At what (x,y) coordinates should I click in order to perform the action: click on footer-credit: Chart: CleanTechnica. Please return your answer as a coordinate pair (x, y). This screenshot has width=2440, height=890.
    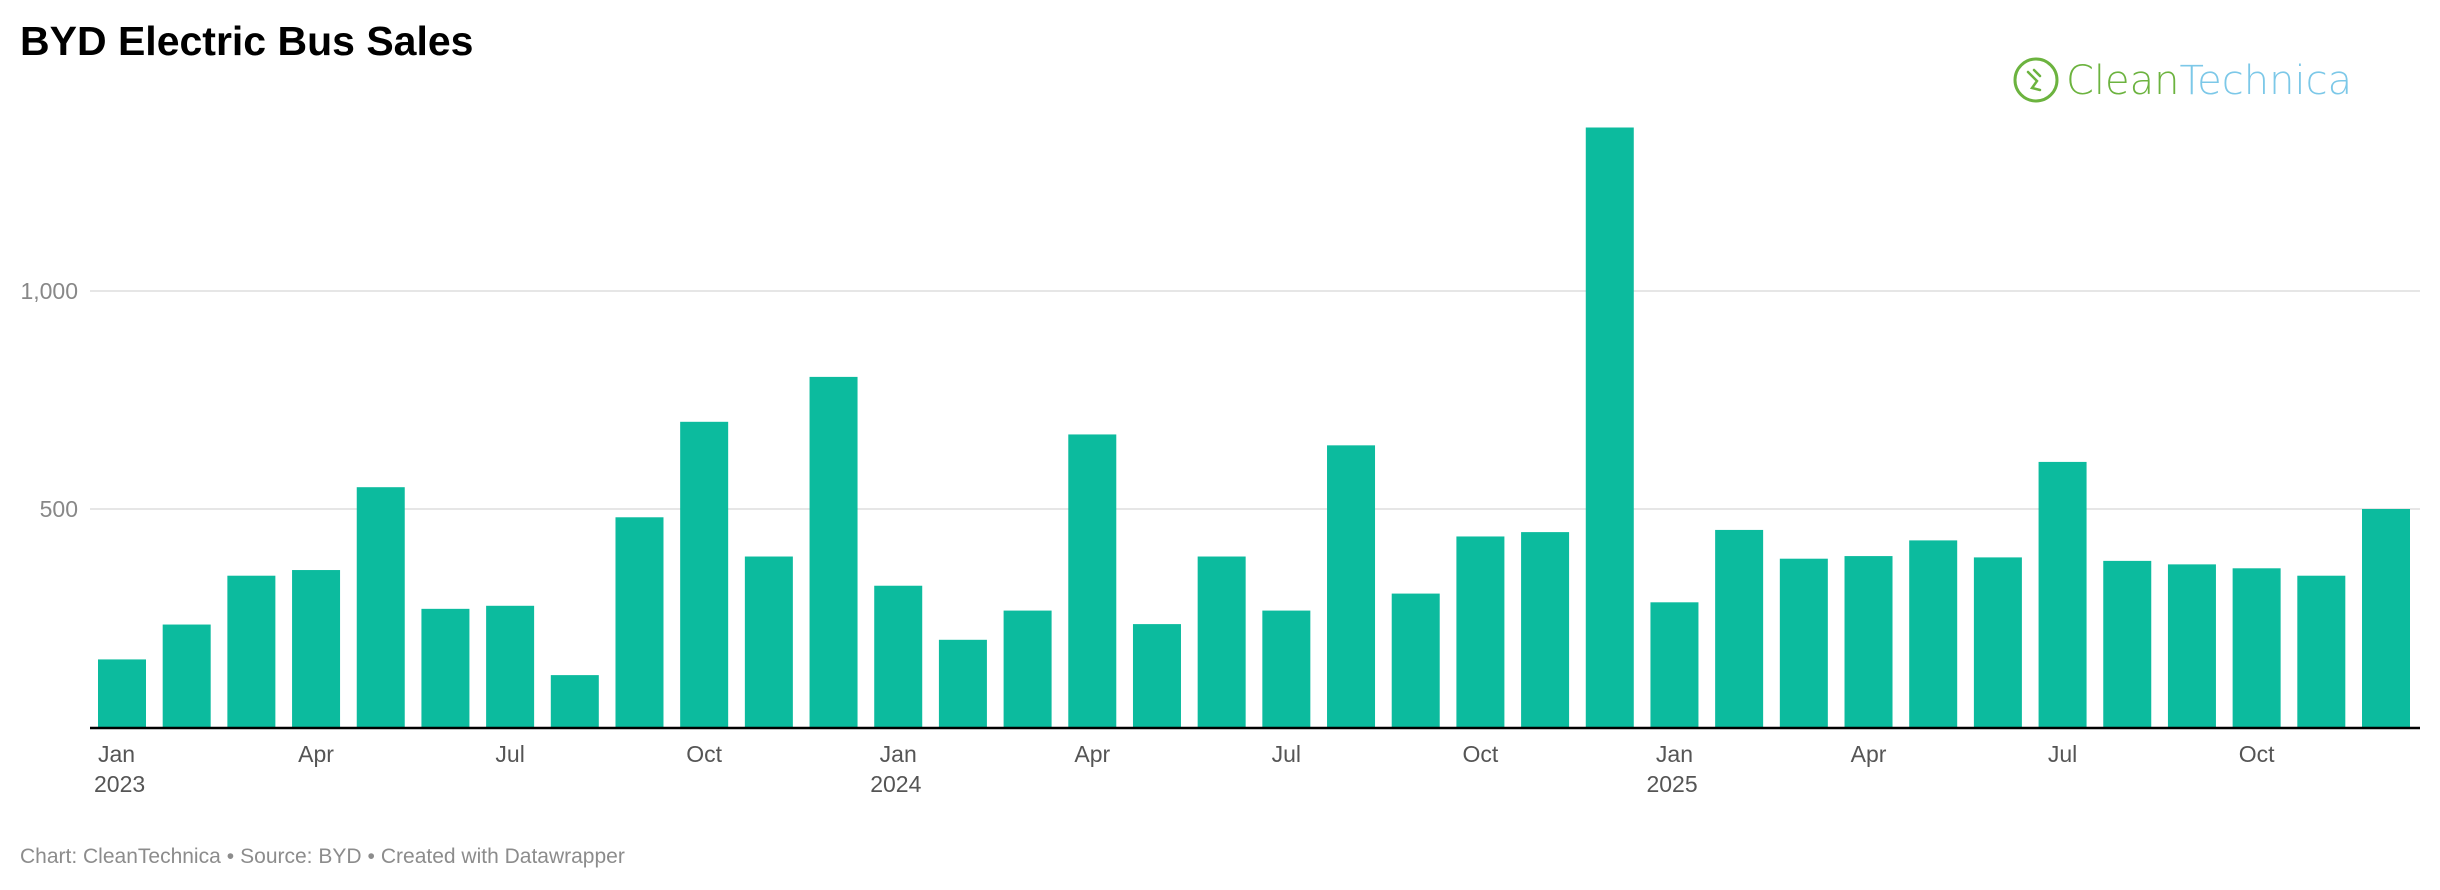
    Looking at the image, I should click on (120, 856).